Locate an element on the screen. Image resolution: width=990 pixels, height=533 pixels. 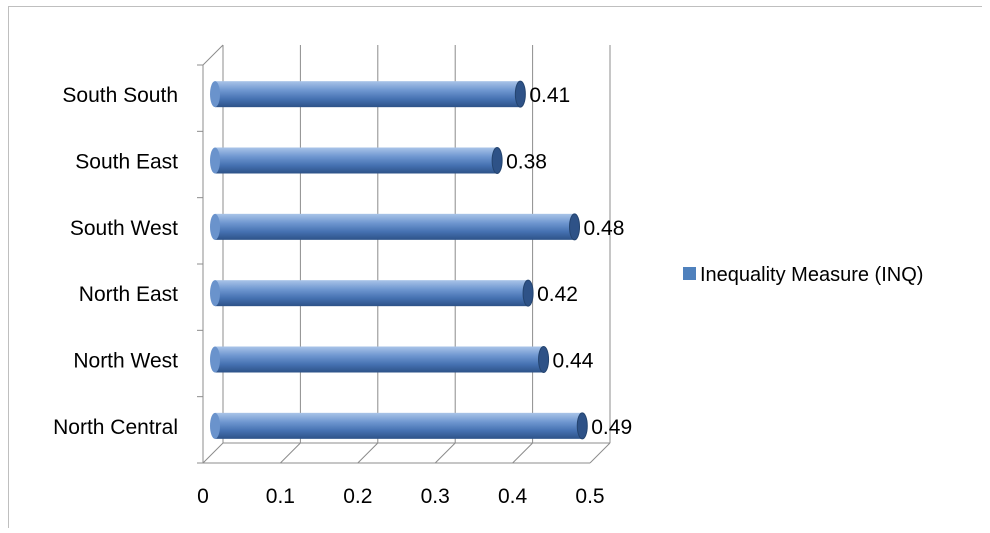
data-label: 0.49 is located at coordinates (611, 427).